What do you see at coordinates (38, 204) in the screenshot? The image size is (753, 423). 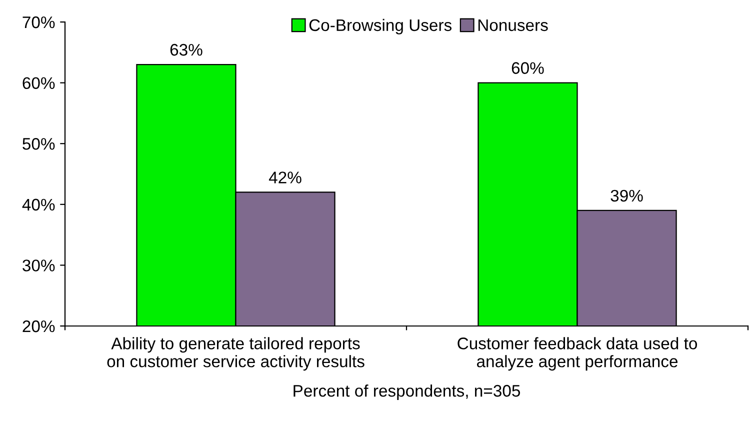 I see `y-tick-label: 40%` at bounding box center [38, 204].